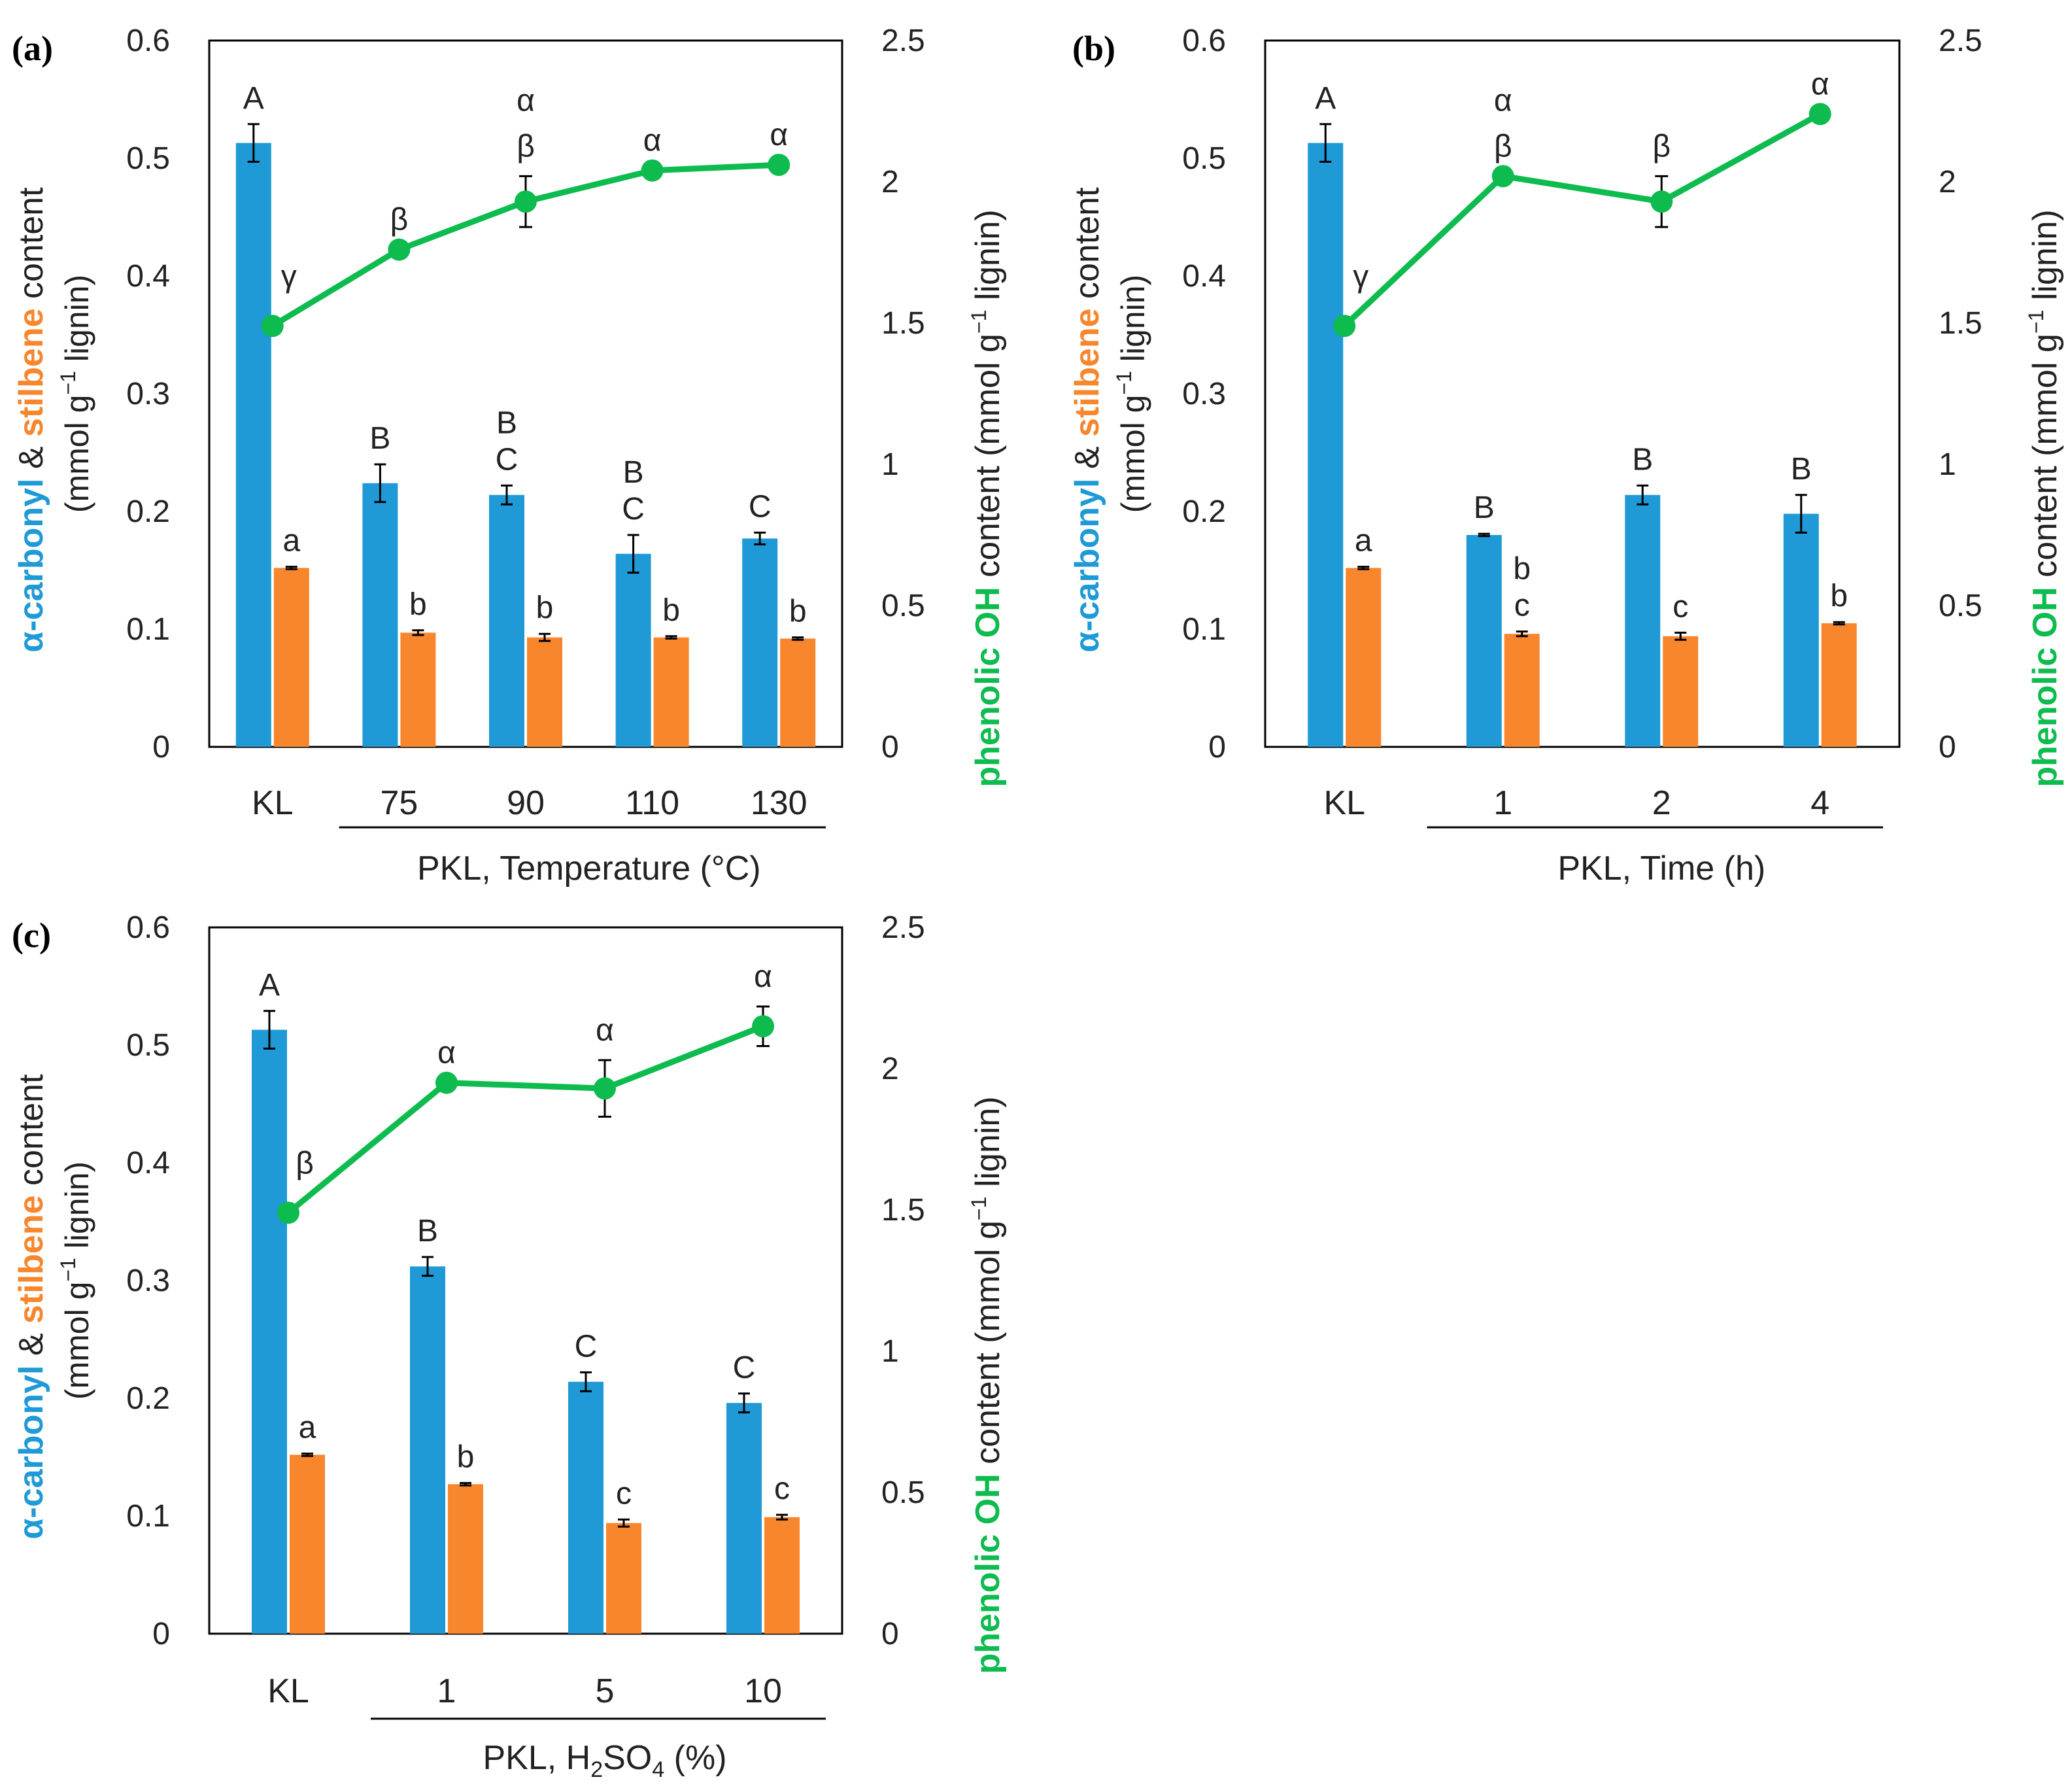  I want to click on plot-frame, so click(1582, 393).